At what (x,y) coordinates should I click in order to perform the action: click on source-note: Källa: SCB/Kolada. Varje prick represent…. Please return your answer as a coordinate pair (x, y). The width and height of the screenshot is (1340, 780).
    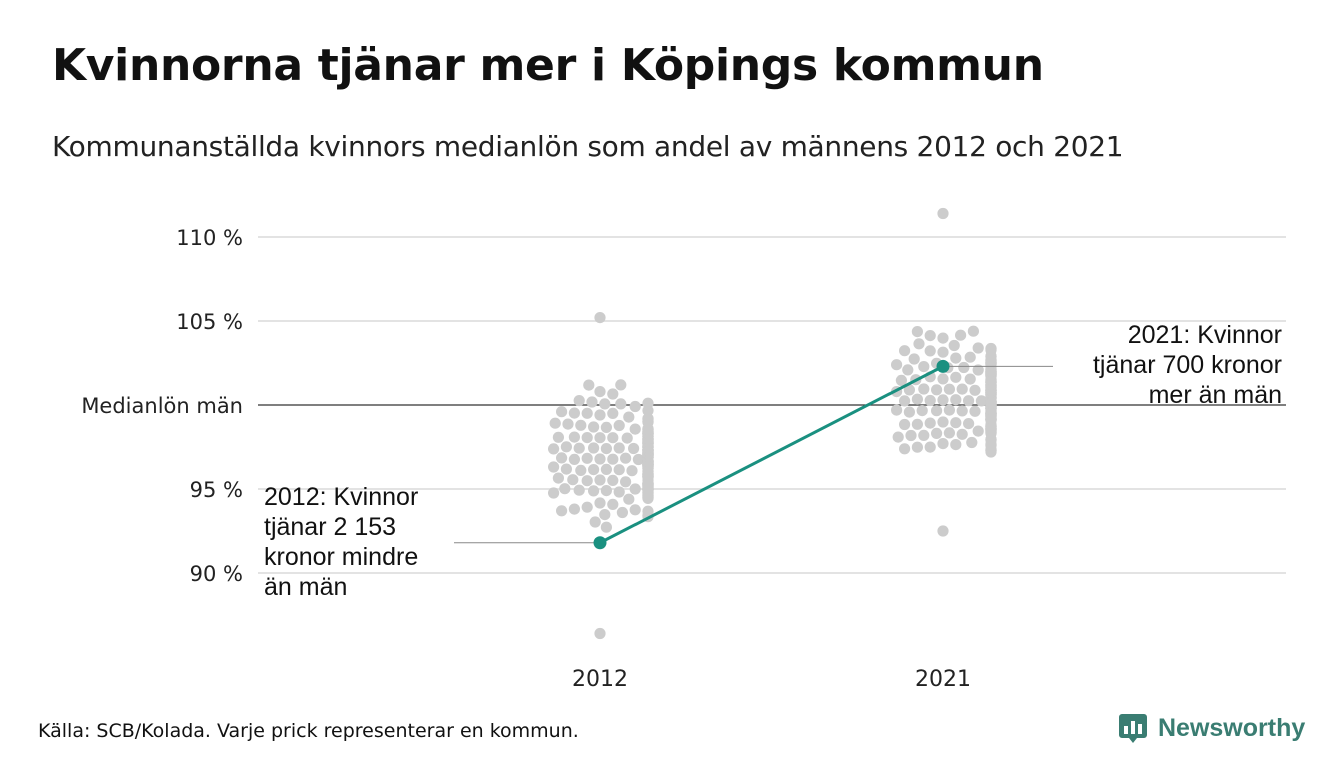
    Looking at the image, I should click on (308, 731).